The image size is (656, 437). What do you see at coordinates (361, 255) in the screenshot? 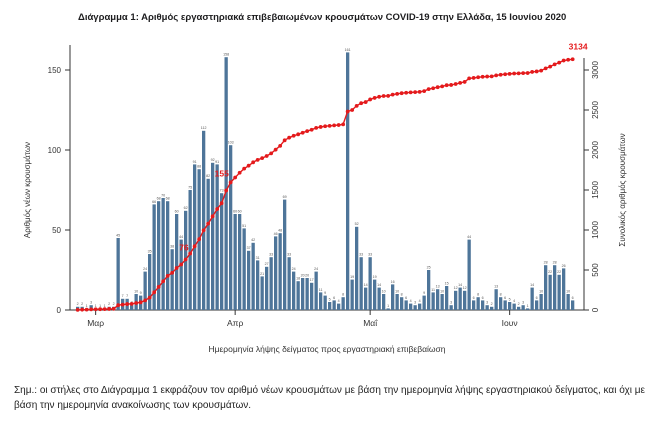
I see `bar-value-label: 33` at bounding box center [361, 255].